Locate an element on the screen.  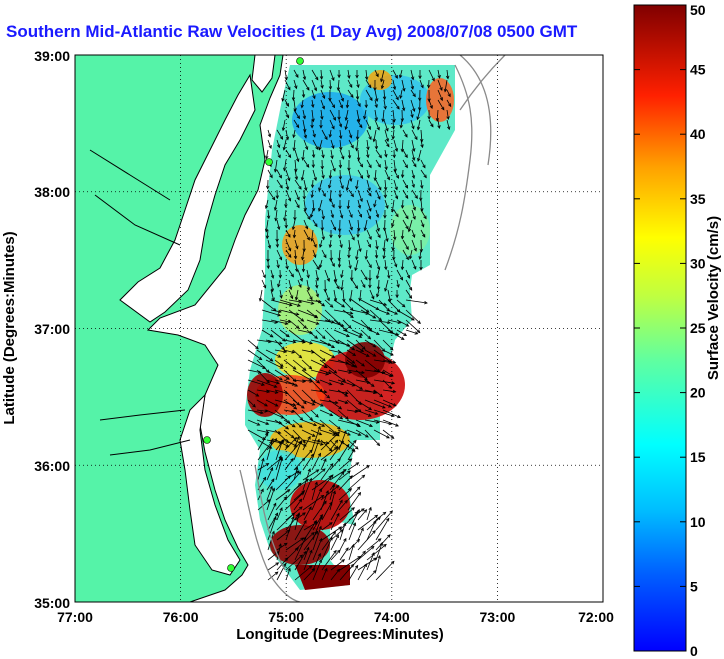
colorbar-tick-label: 10 is located at coordinates (698, 522).